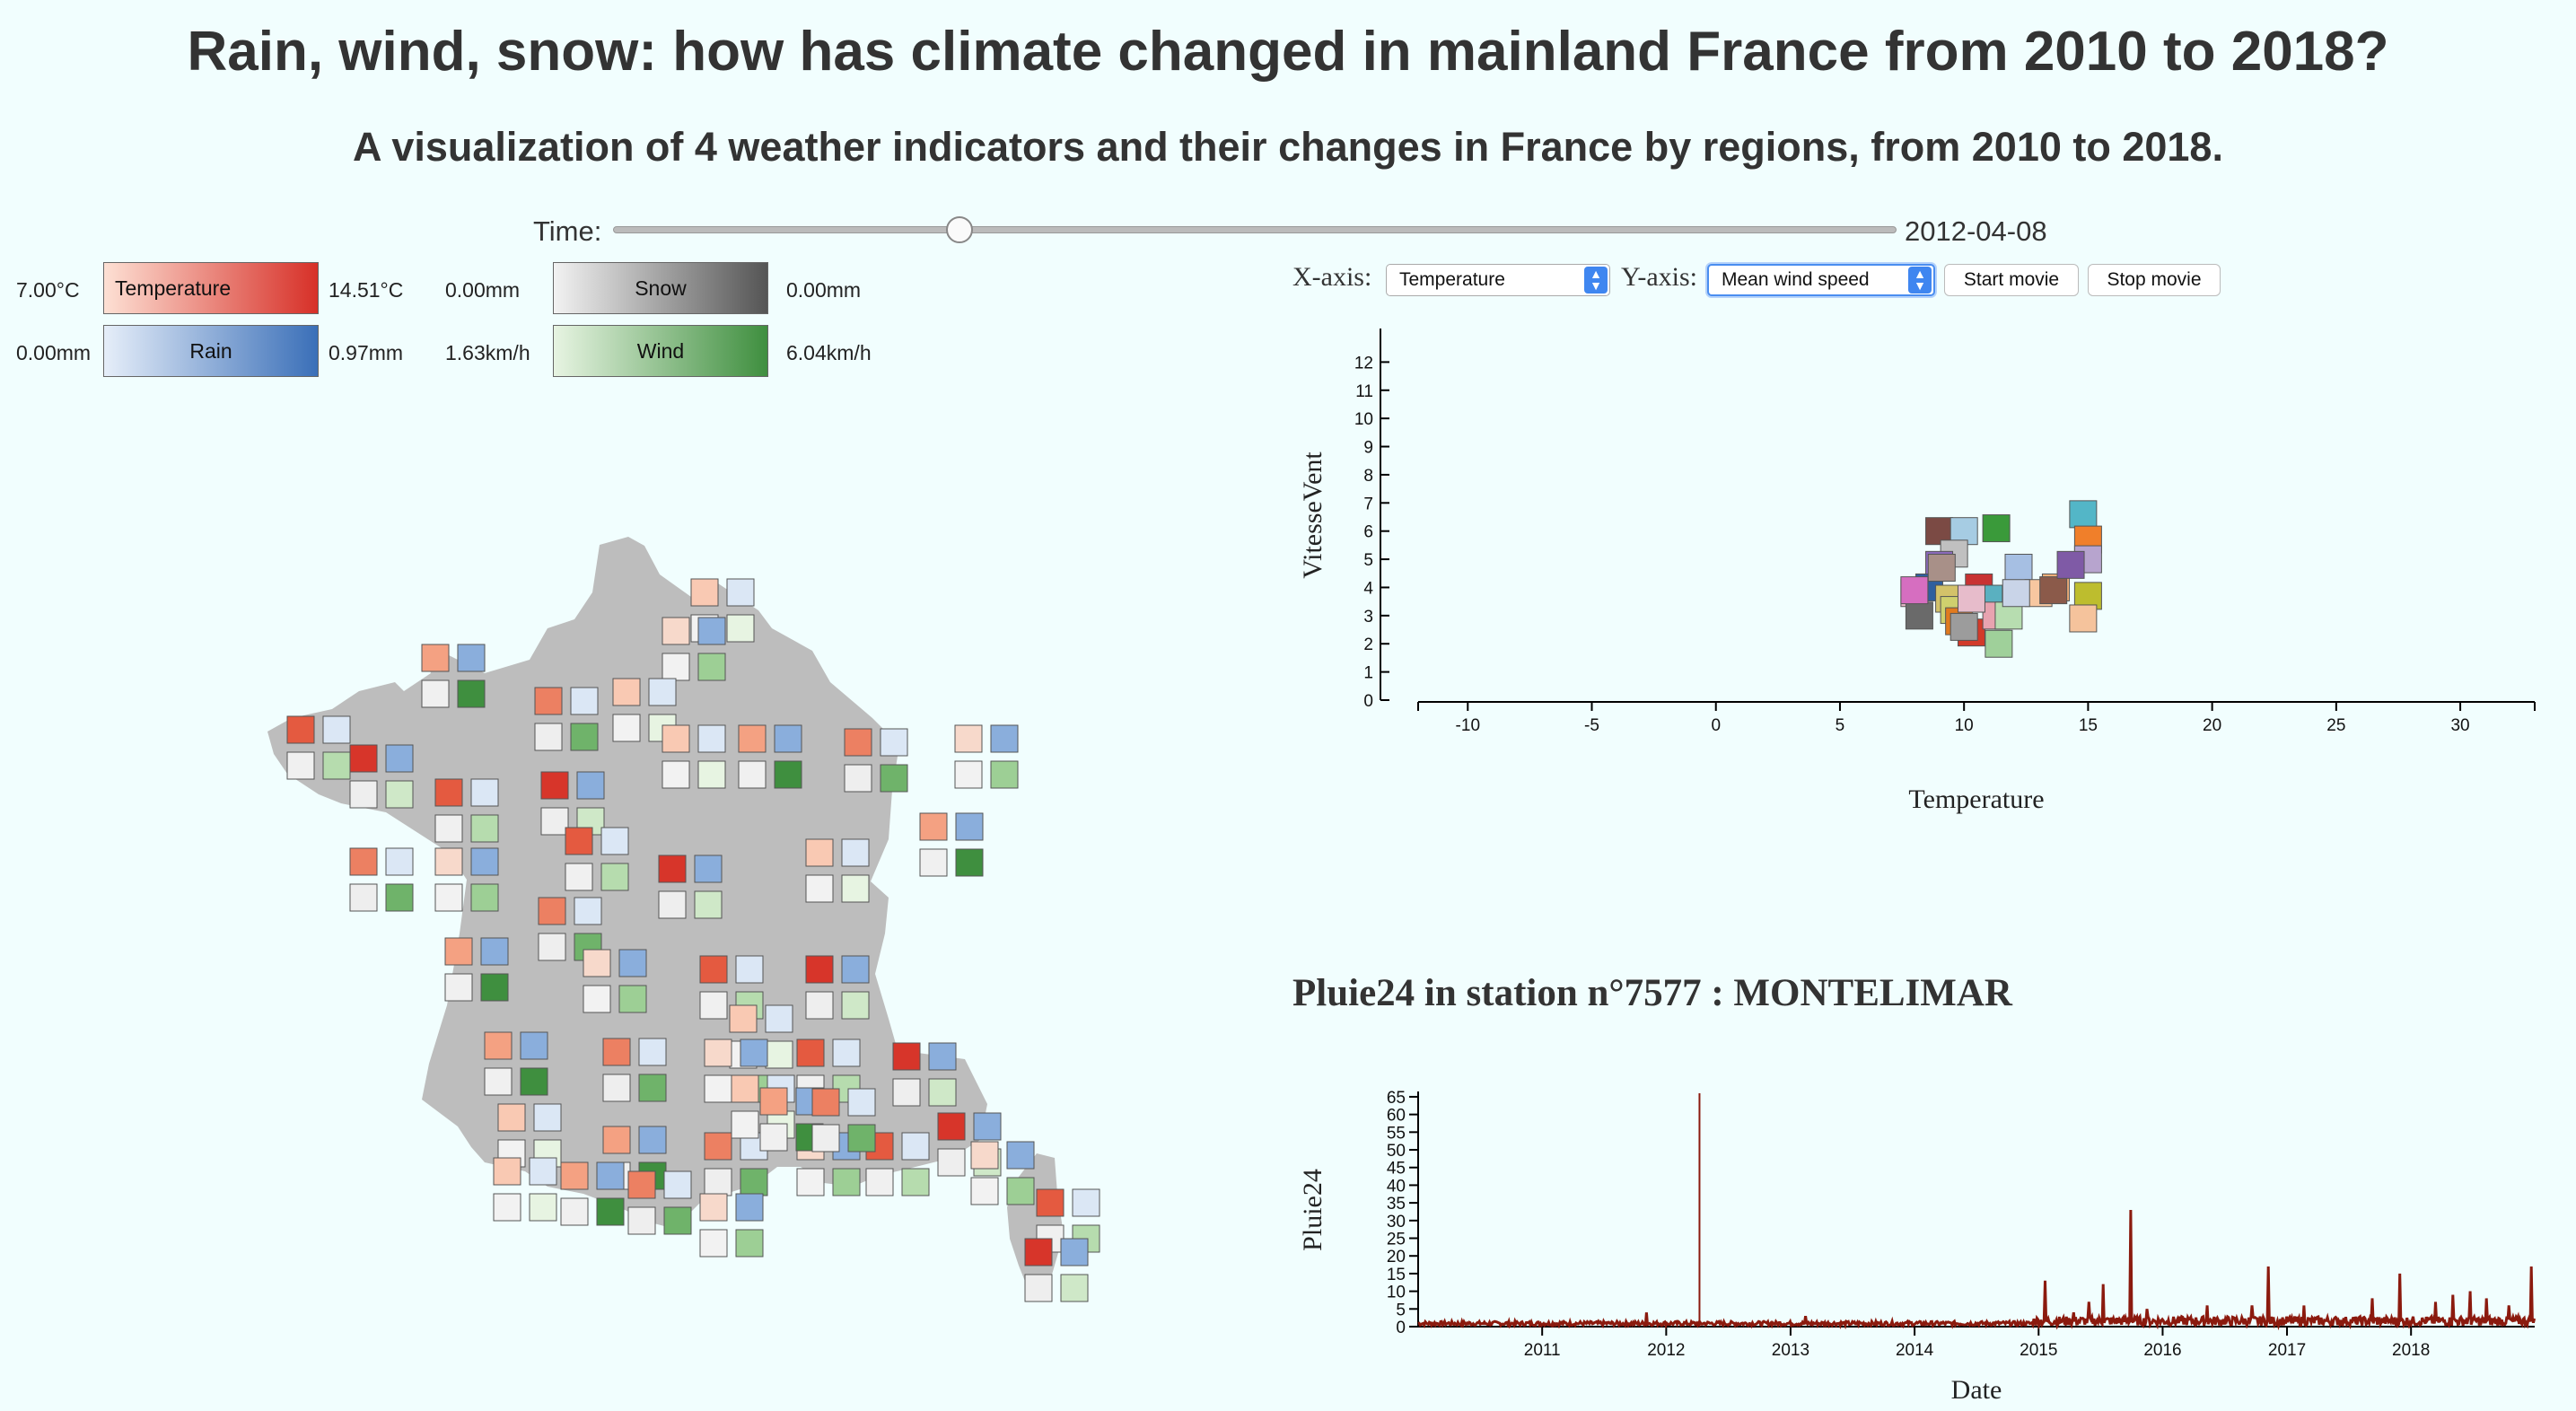 This screenshot has width=2576, height=1411. What do you see at coordinates (2012, 280) in the screenshot?
I see `start-movie-button: Start movie` at bounding box center [2012, 280].